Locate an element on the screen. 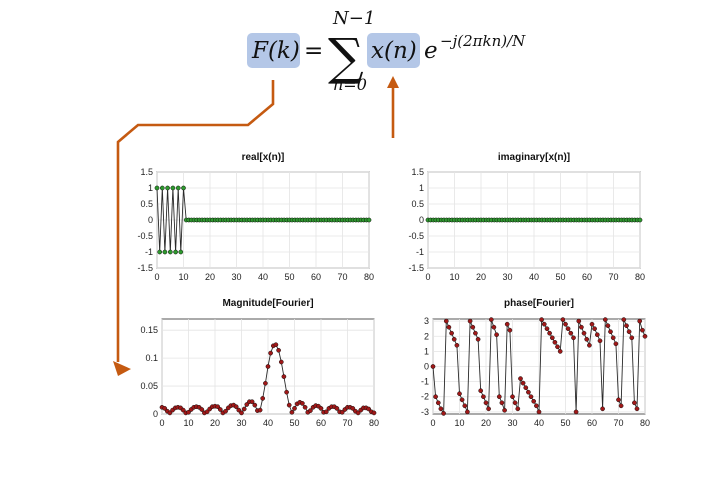  y-tick-label: 0.5 is located at coordinates (417, 204).